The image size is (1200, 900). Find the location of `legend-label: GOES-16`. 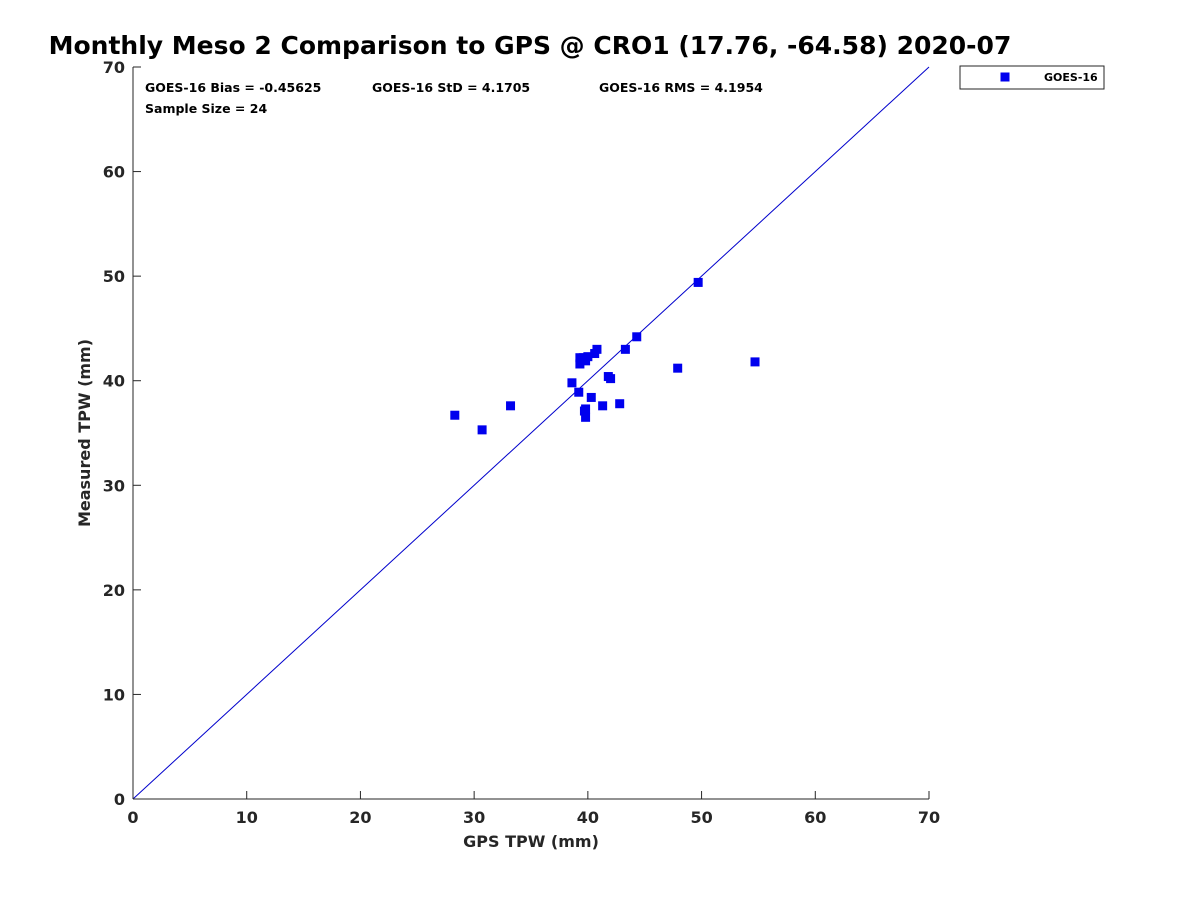

legend-label: GOES-16 is located at coordinates (1071, 77).